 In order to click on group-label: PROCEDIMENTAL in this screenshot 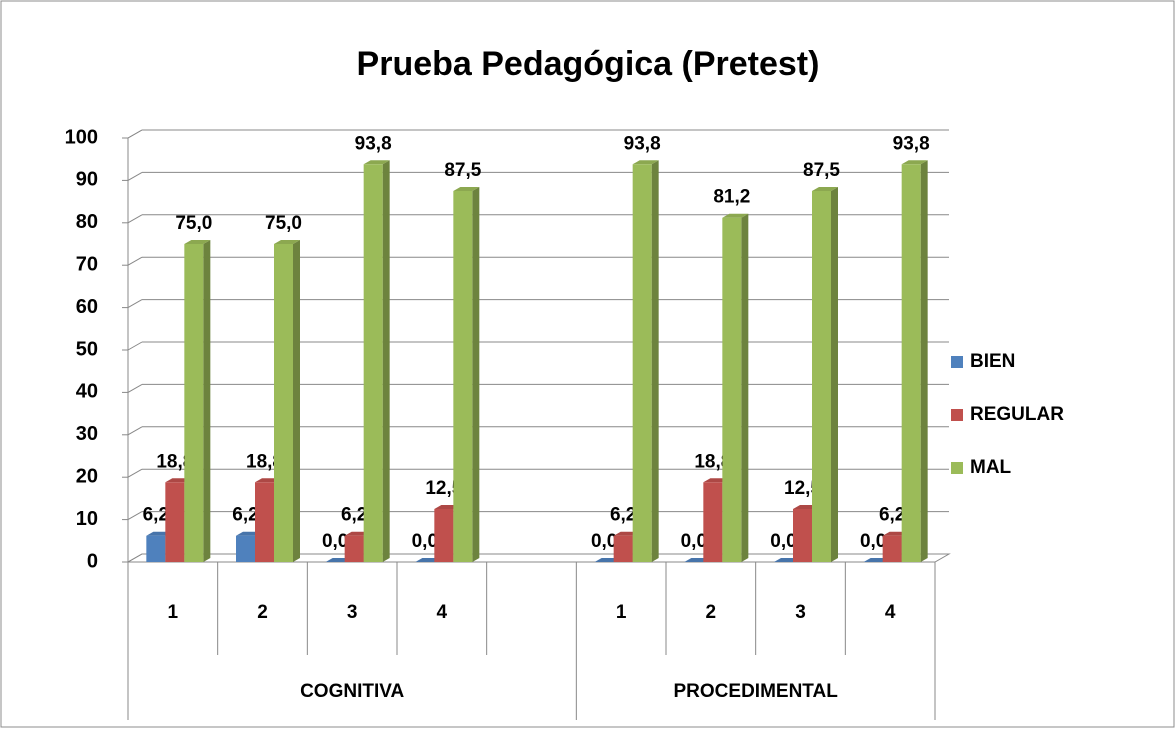, I will do `click(756, 691)`.